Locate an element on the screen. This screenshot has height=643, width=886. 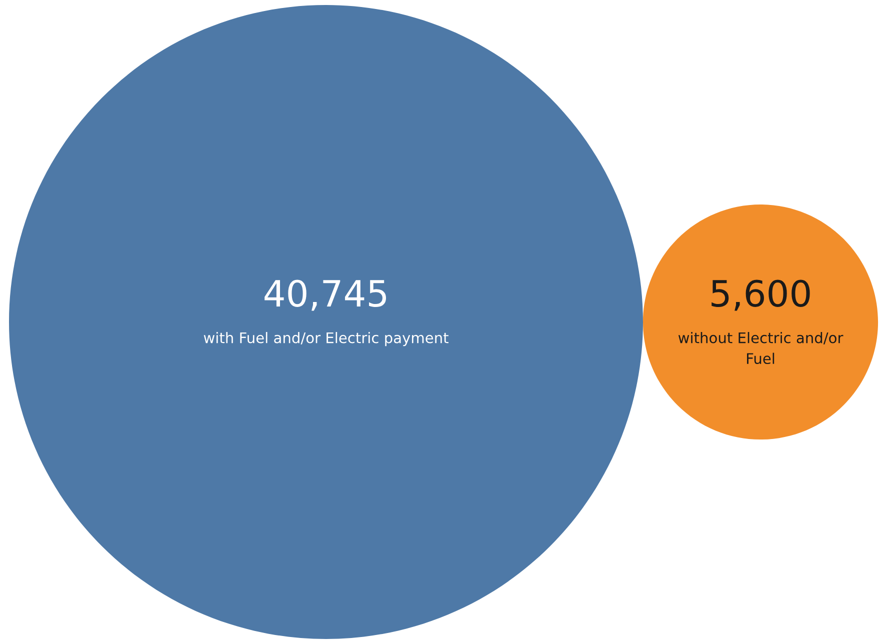
data-label: 40,745 is located at coordinates (325, 295).